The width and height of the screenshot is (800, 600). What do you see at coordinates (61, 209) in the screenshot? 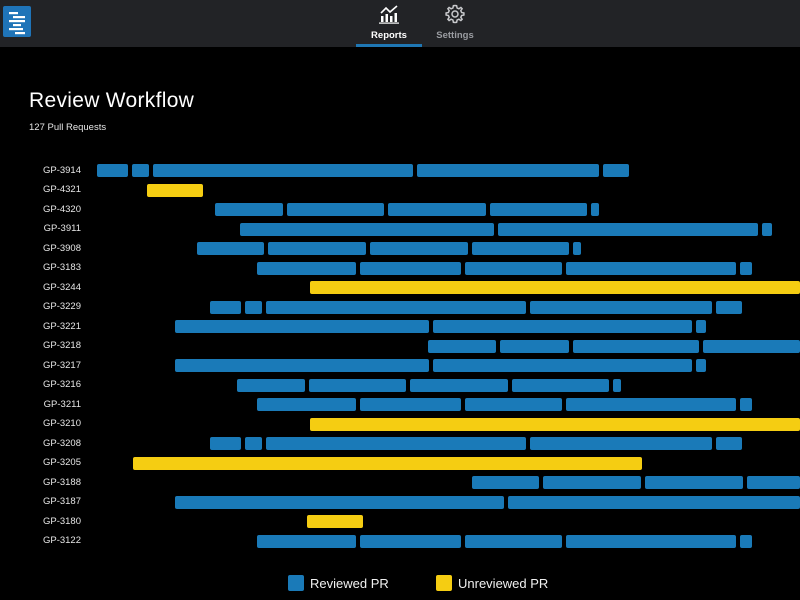
I see `row-label-gp-4320: GP-4320` at bounding box center [61, 209].